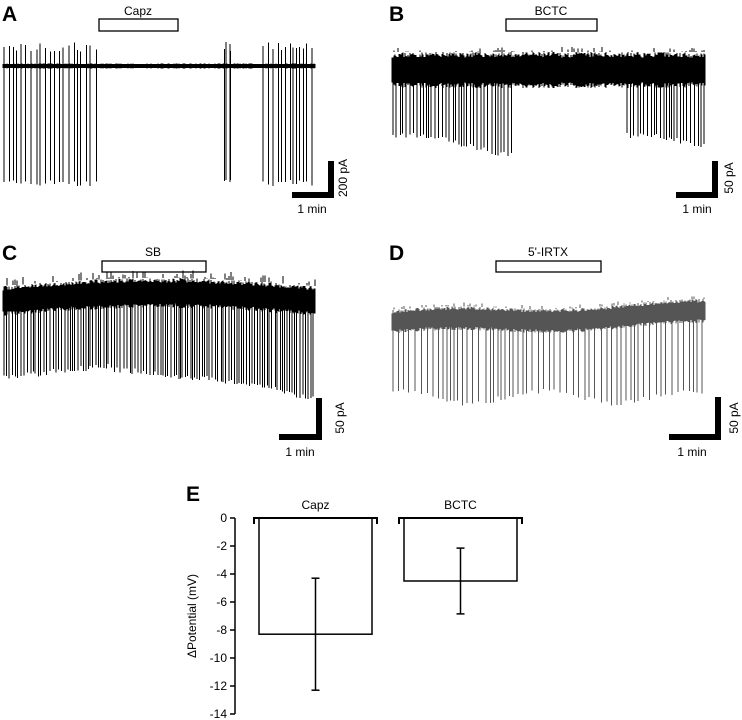  What do you see at coordinates (315, 505) in the screenshot?
I see `category-label: Capz` at bounding box center [315, 505].